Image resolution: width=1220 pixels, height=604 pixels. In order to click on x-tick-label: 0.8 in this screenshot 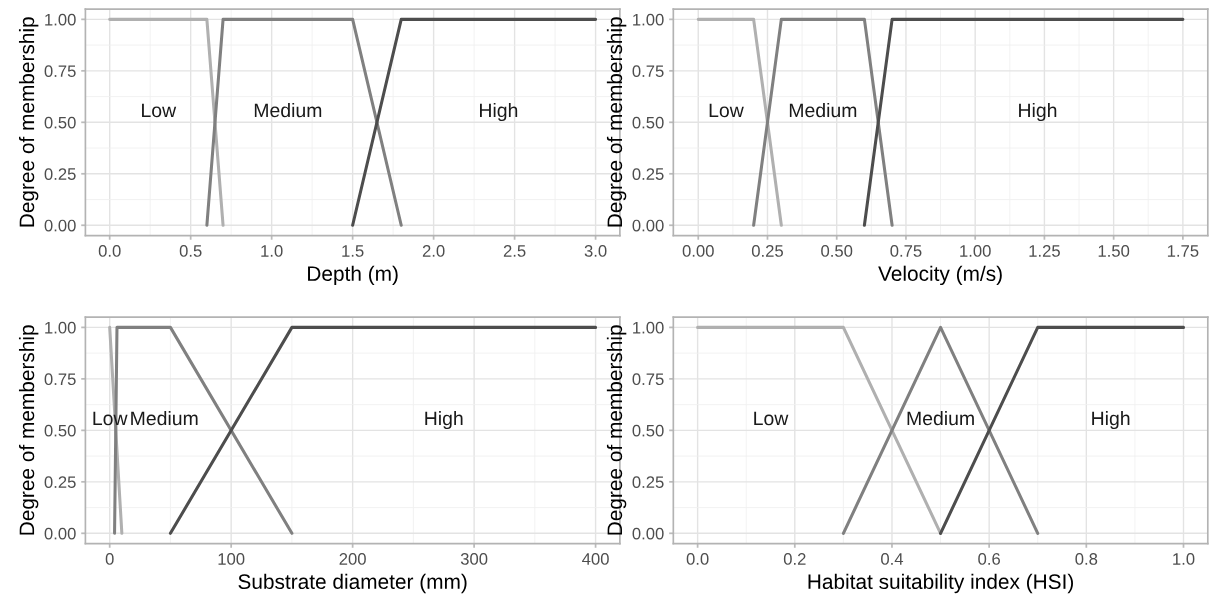, I will do `click(1086, 559)`.